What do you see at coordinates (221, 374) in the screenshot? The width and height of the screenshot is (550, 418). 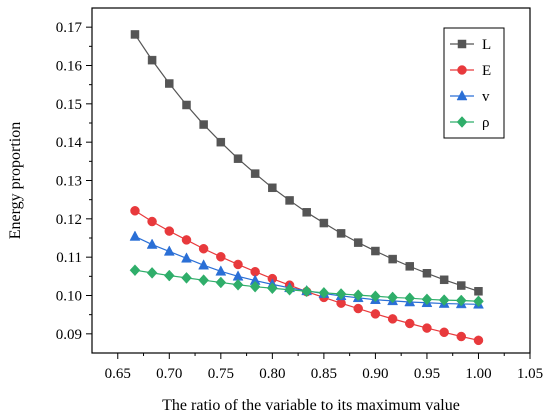 I see `x-tick-label: 0.75` at bounding box center [221, 374].